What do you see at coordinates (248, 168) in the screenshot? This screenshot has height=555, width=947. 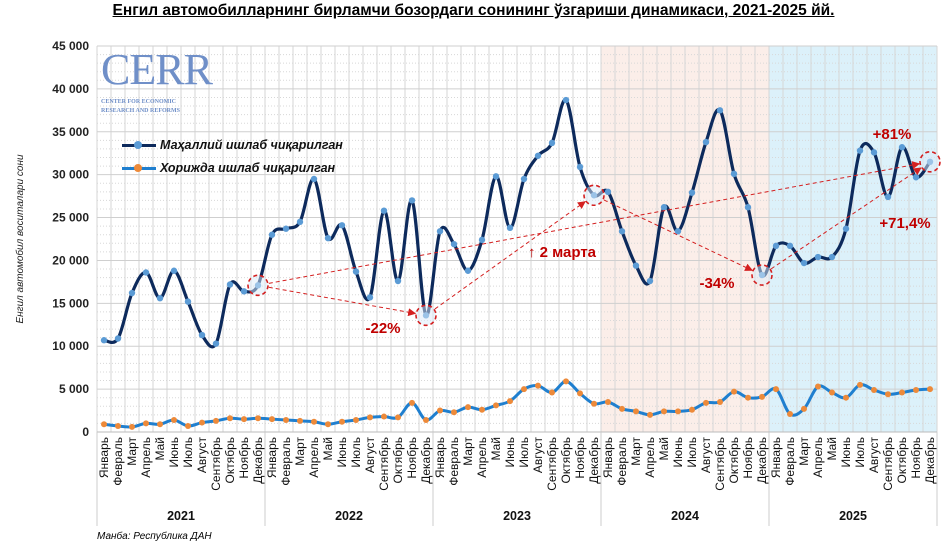 I see `legend-label-foreign: Хорижда ишлаб чиқарилган` at bounding box center [248, 168].